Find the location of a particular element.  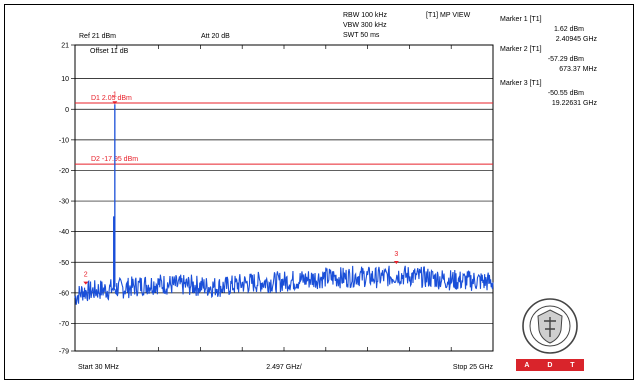

marker-1-label: 1 is located at coordinates (115, 94).